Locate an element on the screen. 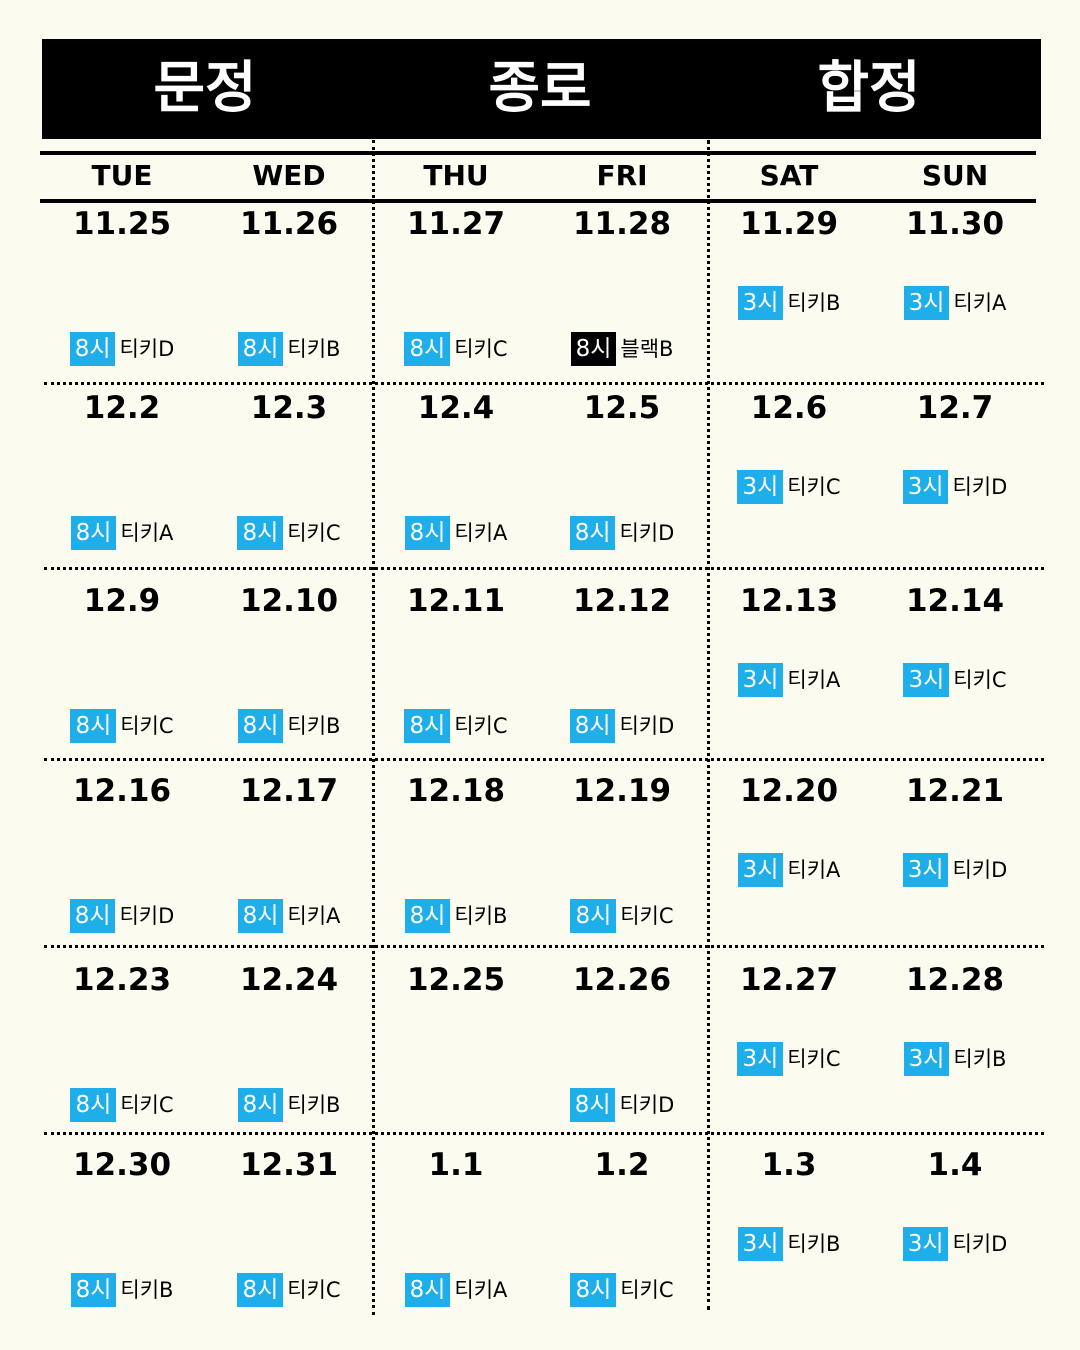 Image resolution: width=1080 pixels, height=1350 pixels. calendar-day-cell: 12.4 8시 티키A is located at coordinates (456, 473).